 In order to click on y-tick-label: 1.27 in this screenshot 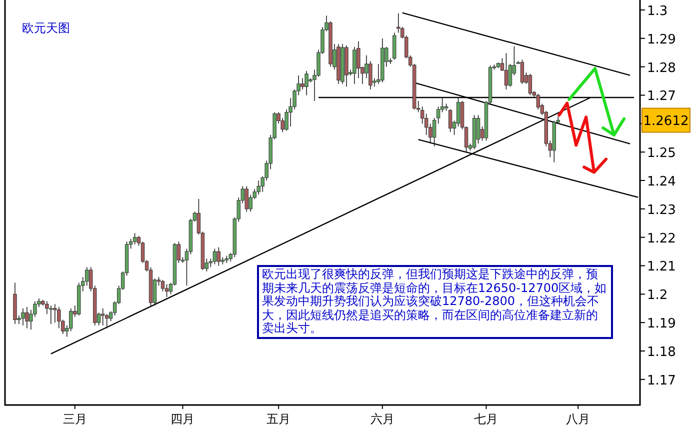, I will do `click(661, 96)`.